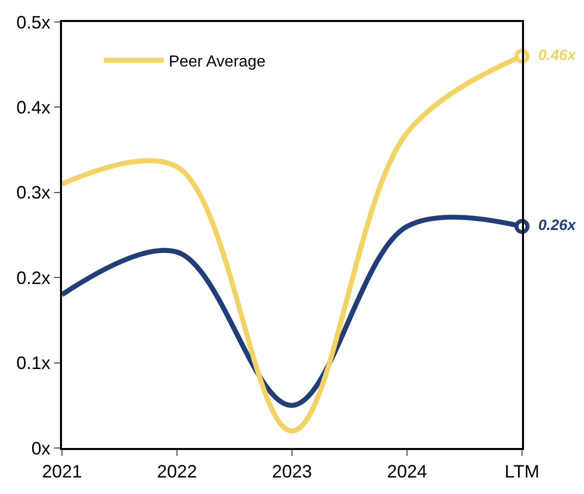 This screenshot has height=494, width=584. I want to click on y-tick-label: 0.2x, so click(33, 278).